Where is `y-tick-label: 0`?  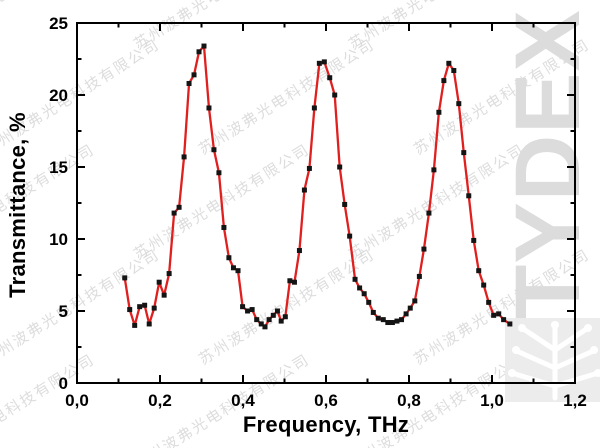 y-tick-label: 0 is located at coordinates (63, 383).